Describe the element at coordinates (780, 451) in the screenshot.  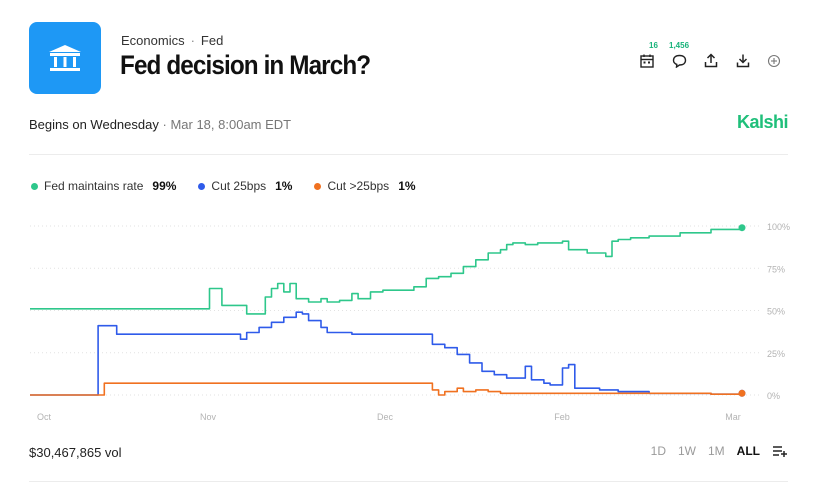
I see `list-add-icon` at that location.